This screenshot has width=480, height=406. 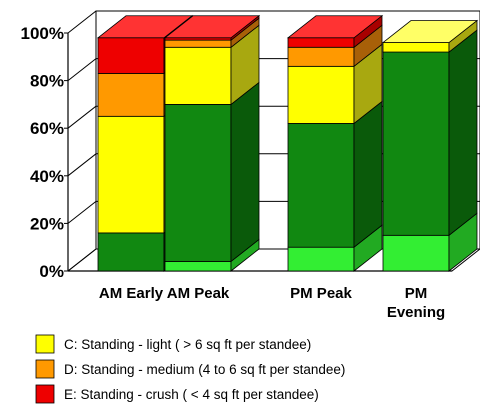 What do you see at coordinates (198, 293) in the screenshot?
I see `x-category-label: AM Peak` at bounding box center [198, 293].